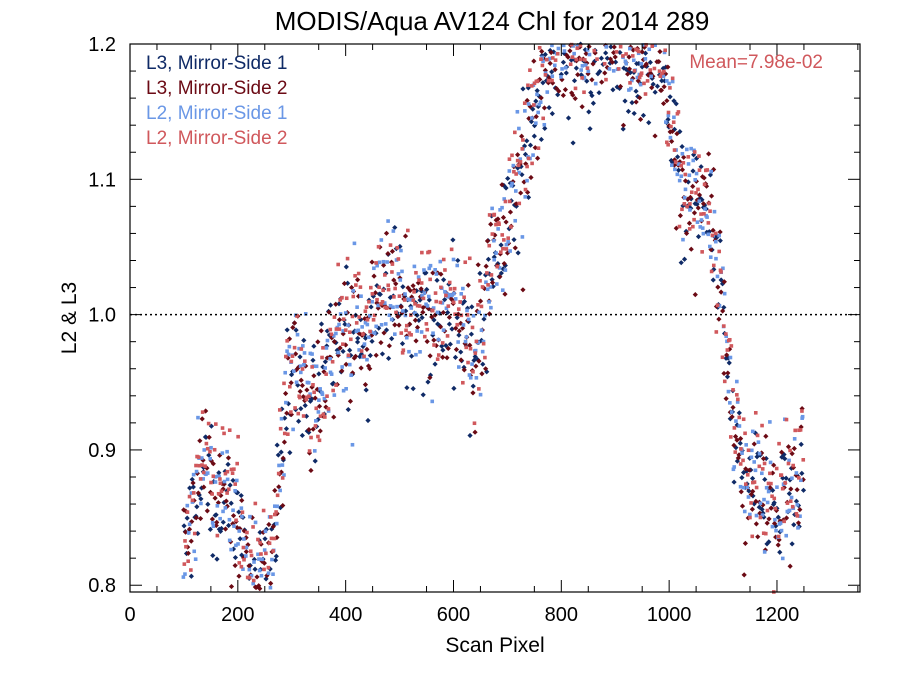 Image resolution: width=900 pixels, height=675 pixels. What do you see at coordinates (217, 113) in the screenshot?
I see `legend-entry: L2, Mirror-Side 1` at bounding box center [217, 113].